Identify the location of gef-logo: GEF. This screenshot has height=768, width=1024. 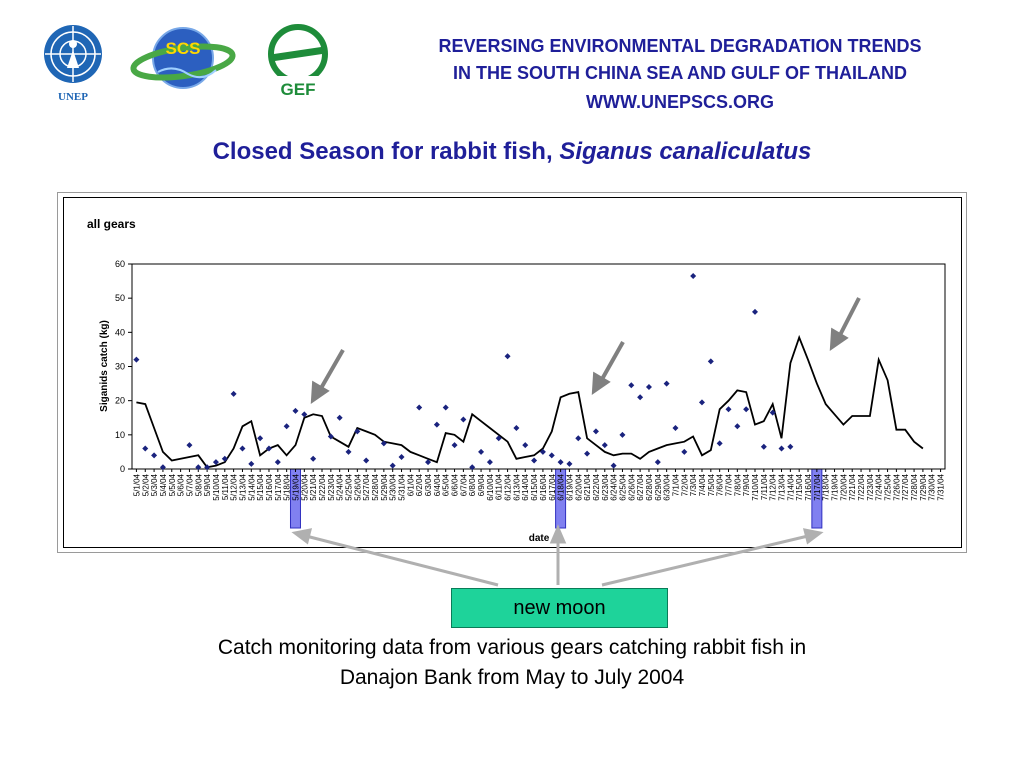
(299, 61).